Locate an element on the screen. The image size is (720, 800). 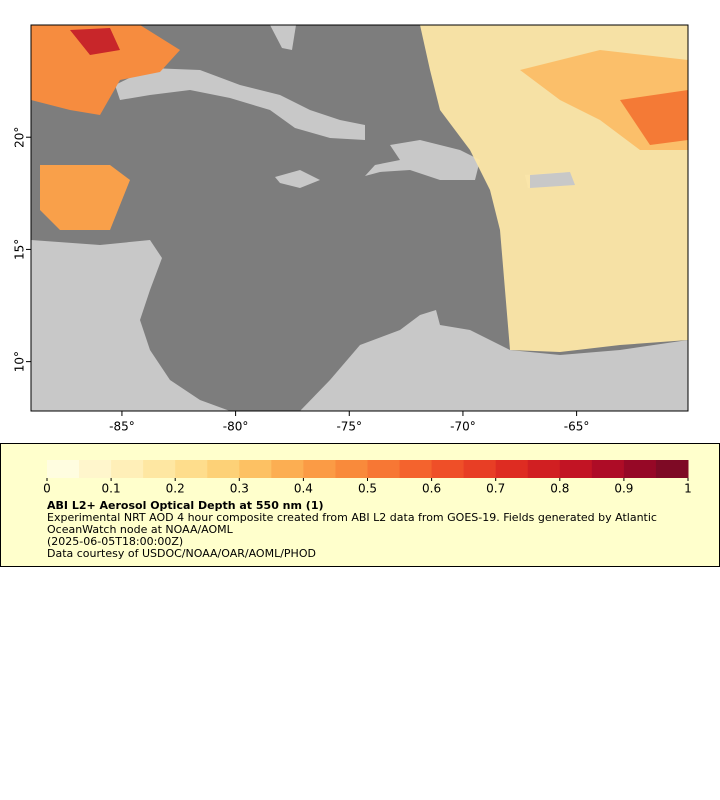
colorbar-tick-label: 0.7 is located at coordinates (495, 489).